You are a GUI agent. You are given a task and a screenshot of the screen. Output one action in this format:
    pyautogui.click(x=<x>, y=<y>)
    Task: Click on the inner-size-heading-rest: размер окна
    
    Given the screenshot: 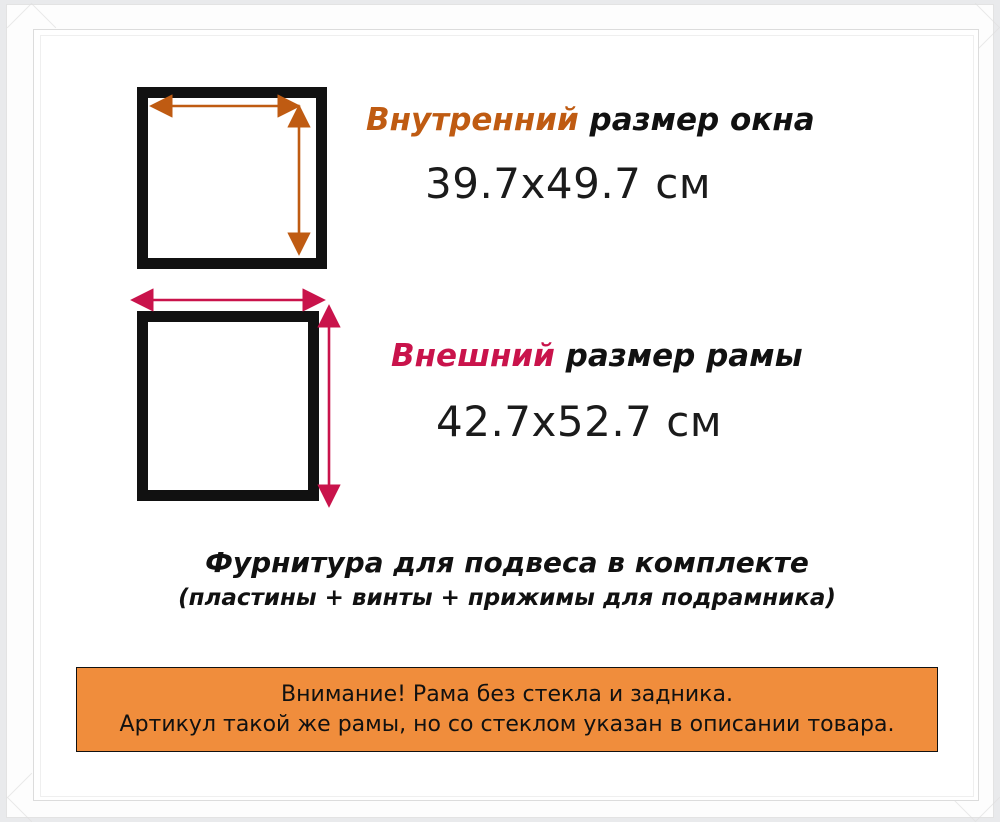 What is the action you would take?
    pyautogui.click(x=696, y=120)
    